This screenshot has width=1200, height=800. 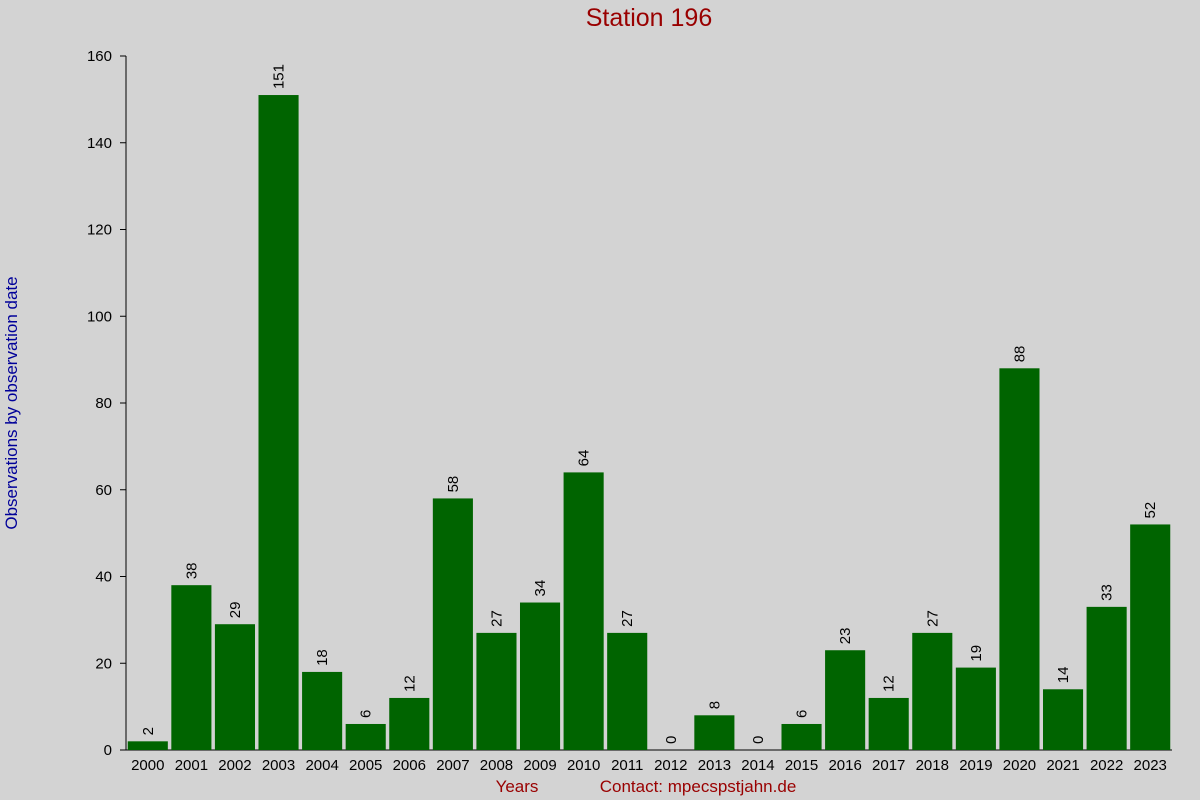 What do you see at coordinates (1062, 765) in the screenshot?
I see `x-tick-label: 2021` at bounding box center [1062, 765].